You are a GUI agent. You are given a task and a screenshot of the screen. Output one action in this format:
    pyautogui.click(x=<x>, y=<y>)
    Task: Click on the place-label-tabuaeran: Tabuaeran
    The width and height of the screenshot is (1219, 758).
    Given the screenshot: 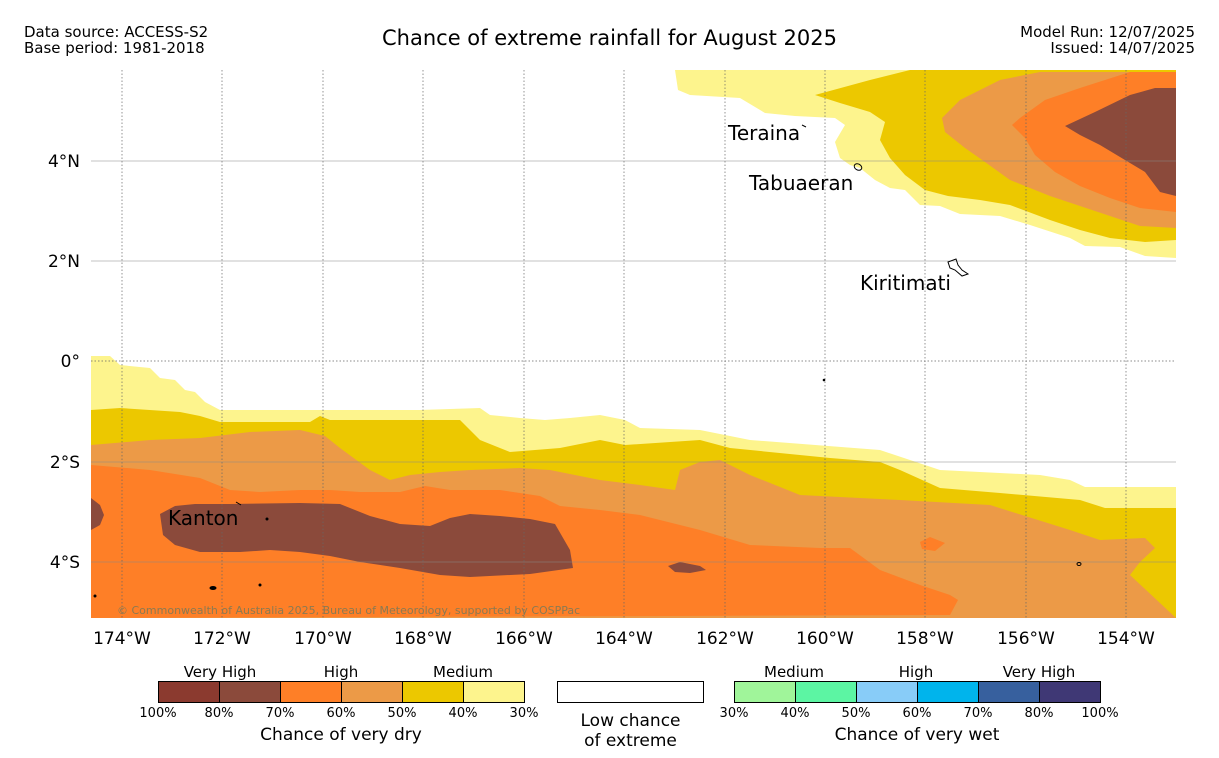 What is the action you would take?
    pyautogui.click(x=800, y=183)
    